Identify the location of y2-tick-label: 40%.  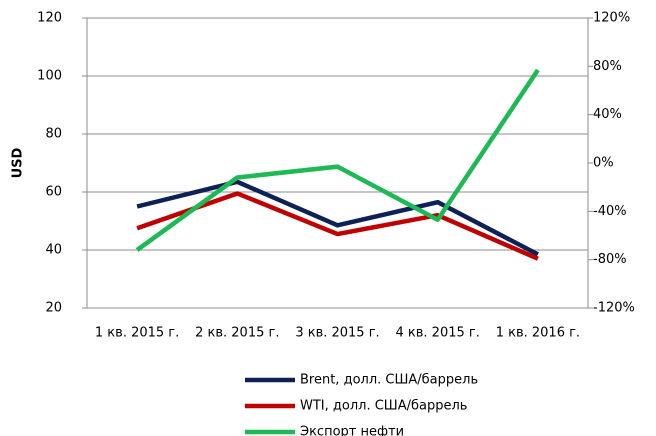
(607, 114).